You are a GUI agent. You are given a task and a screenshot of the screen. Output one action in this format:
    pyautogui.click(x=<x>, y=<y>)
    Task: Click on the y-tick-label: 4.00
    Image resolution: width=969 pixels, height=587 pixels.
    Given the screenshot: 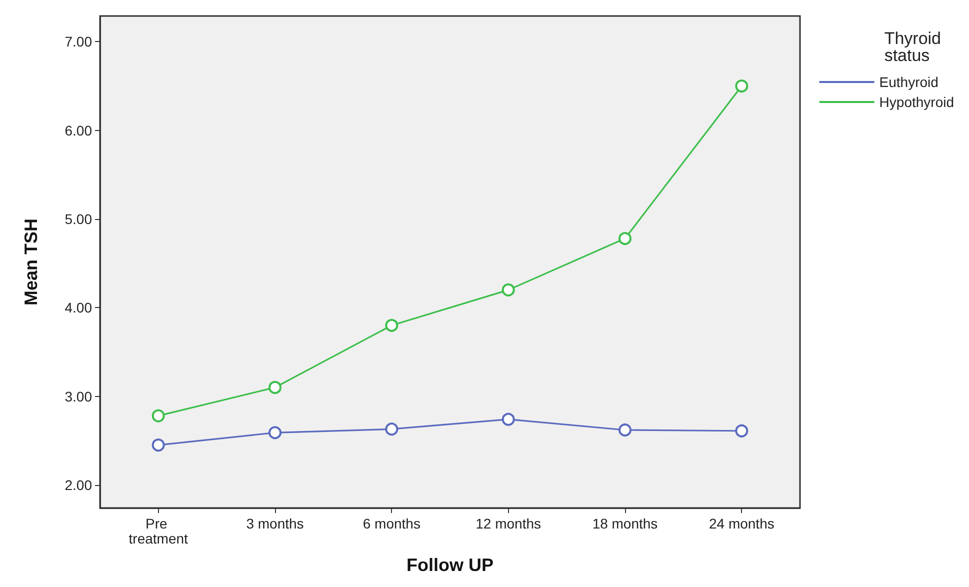 What is the action you would take?
    pyautogui.click(x=78, y=308)
    